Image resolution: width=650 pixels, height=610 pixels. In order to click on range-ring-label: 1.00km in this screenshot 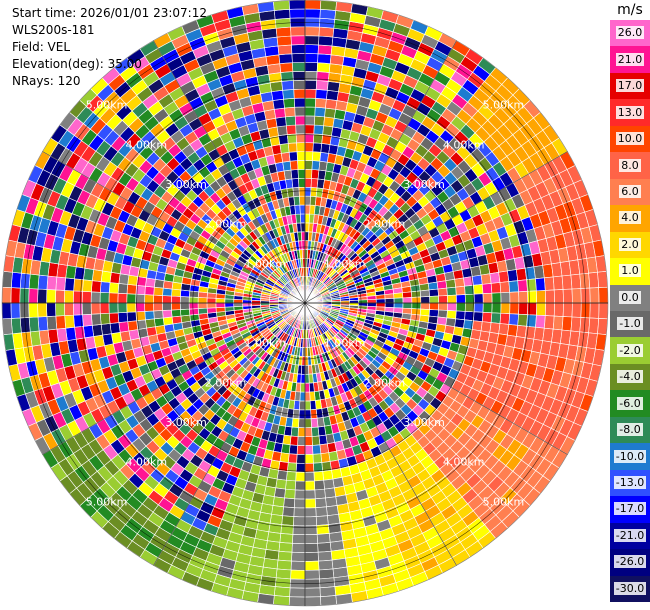, I will do `click(345, 263)`.